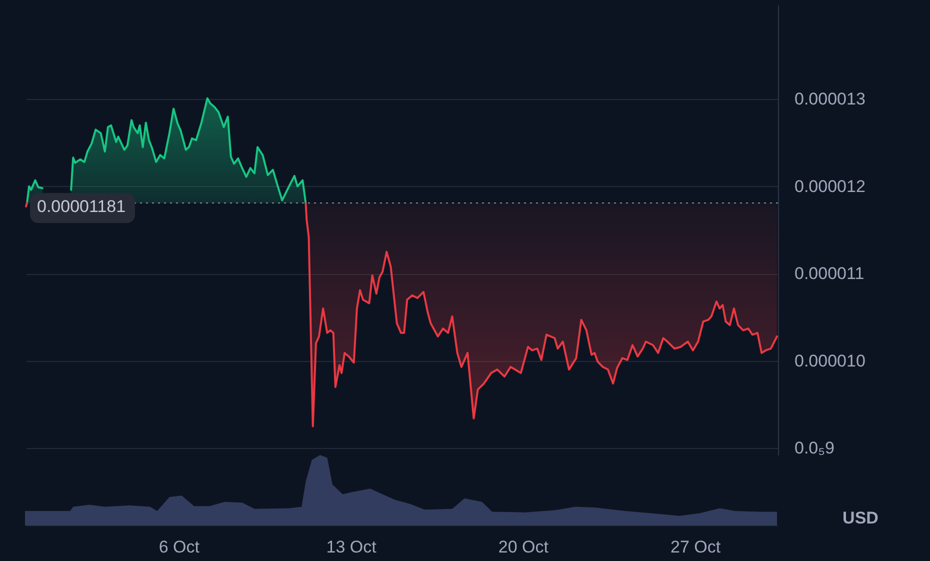 The width and height of the screenshot is (930, 561). I want to click on ref-line-label: 0.00001181, so click(81, 206).